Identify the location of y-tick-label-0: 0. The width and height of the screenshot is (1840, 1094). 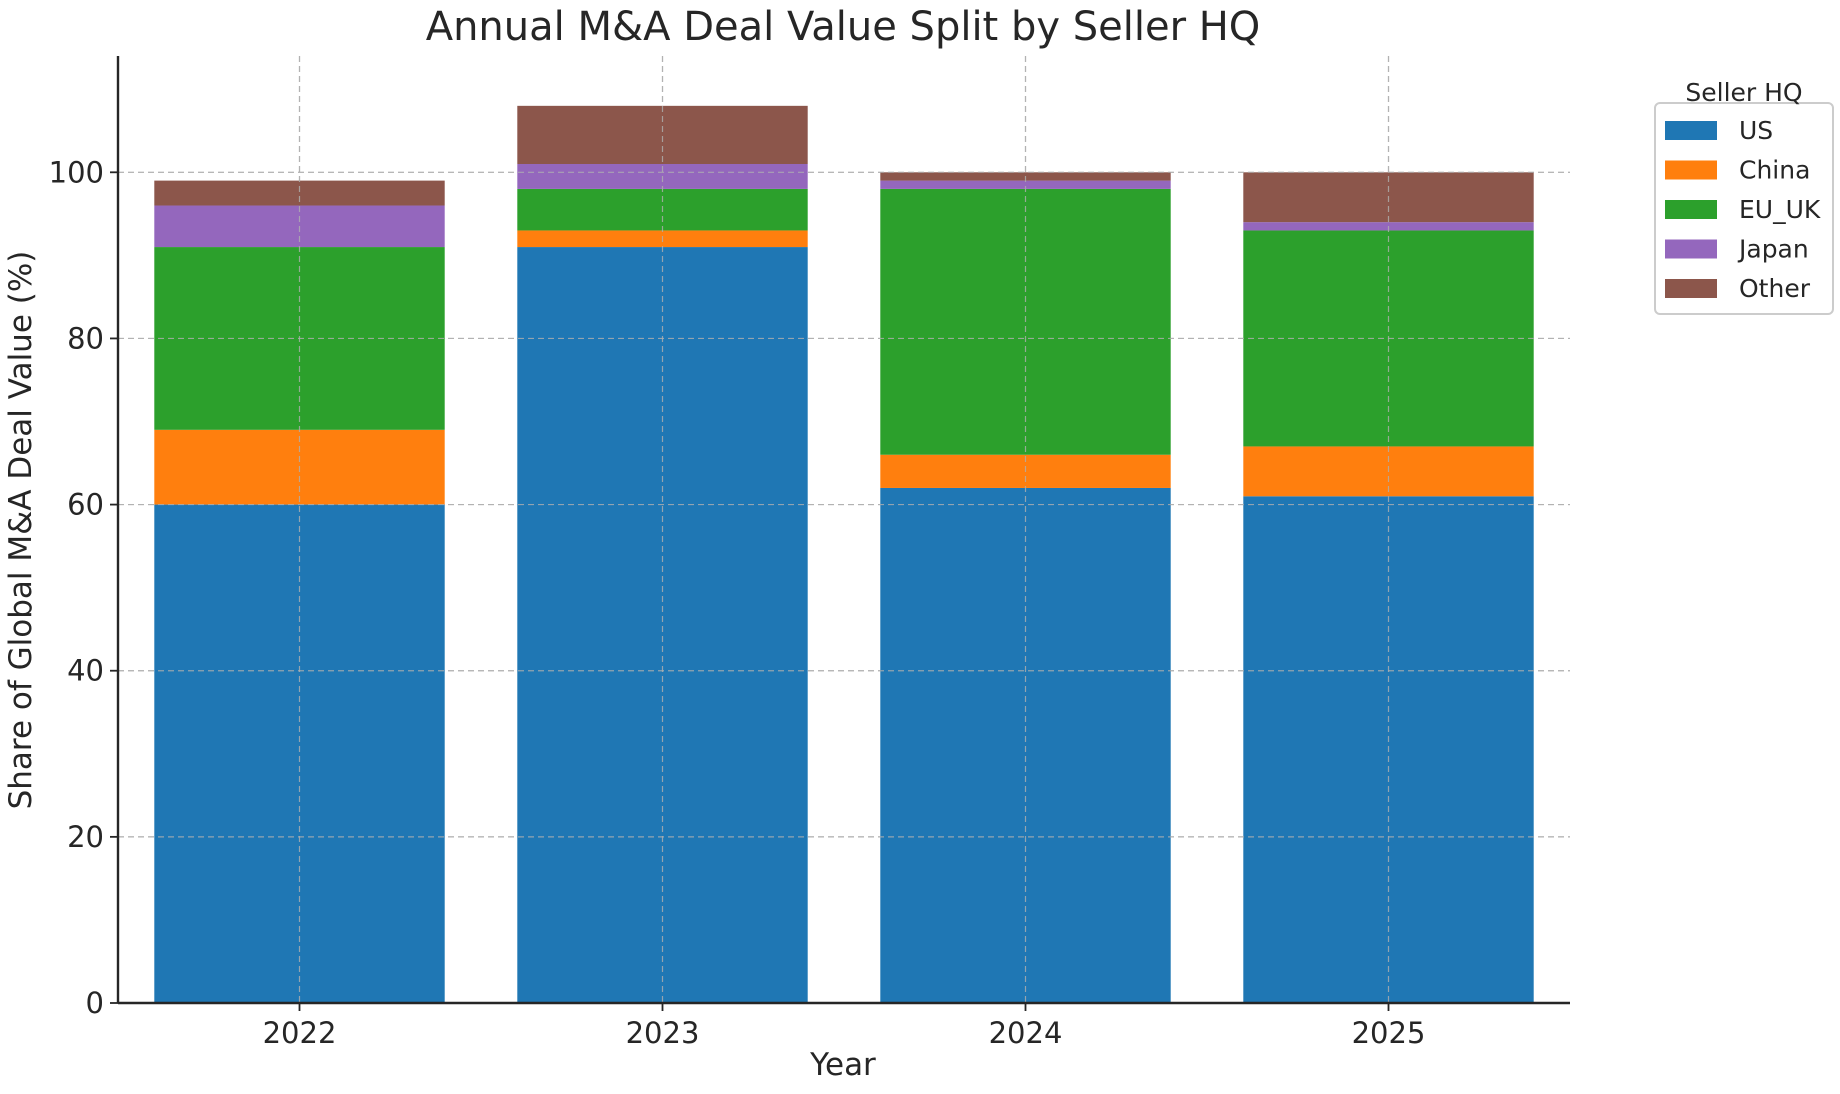
(95, 1003).